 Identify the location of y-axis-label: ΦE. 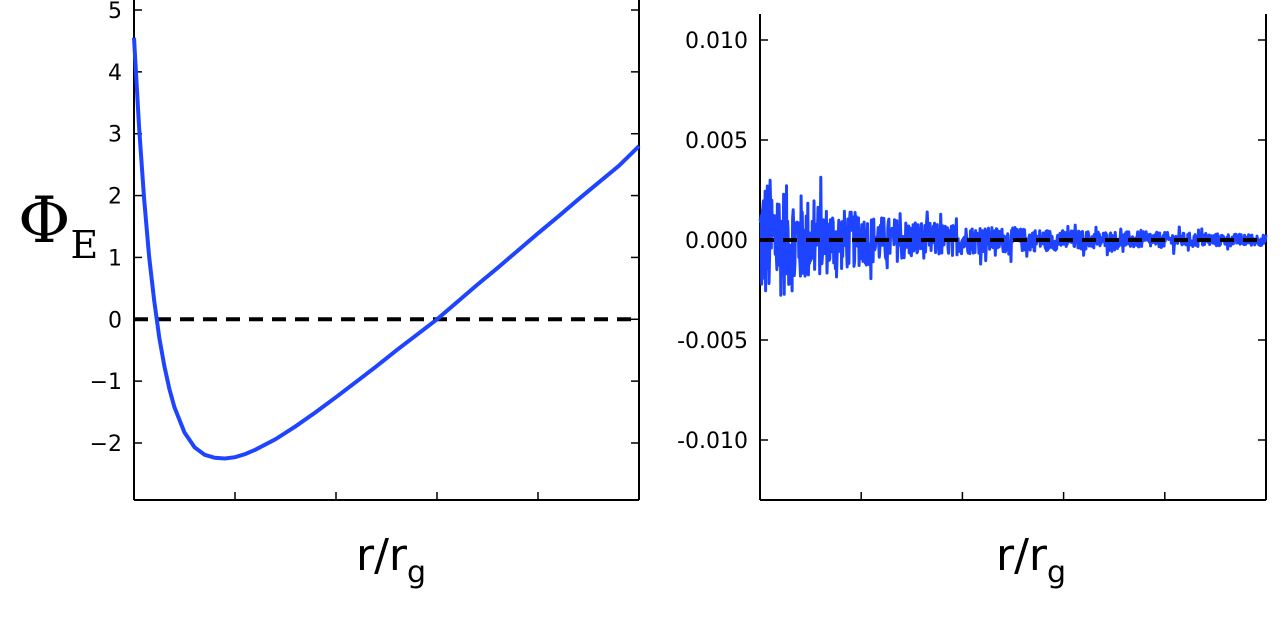
(58, 225).